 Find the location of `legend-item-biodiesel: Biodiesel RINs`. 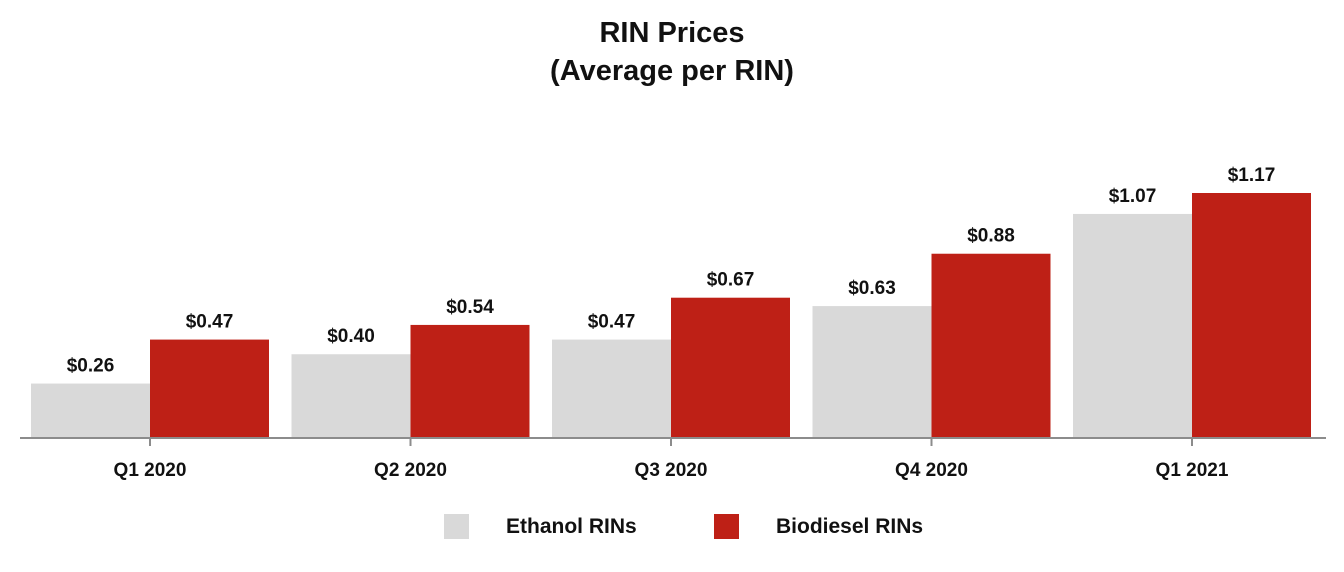

legend-item-biodiesel: Biodiesel RINs is located at coordinates (818, 526).